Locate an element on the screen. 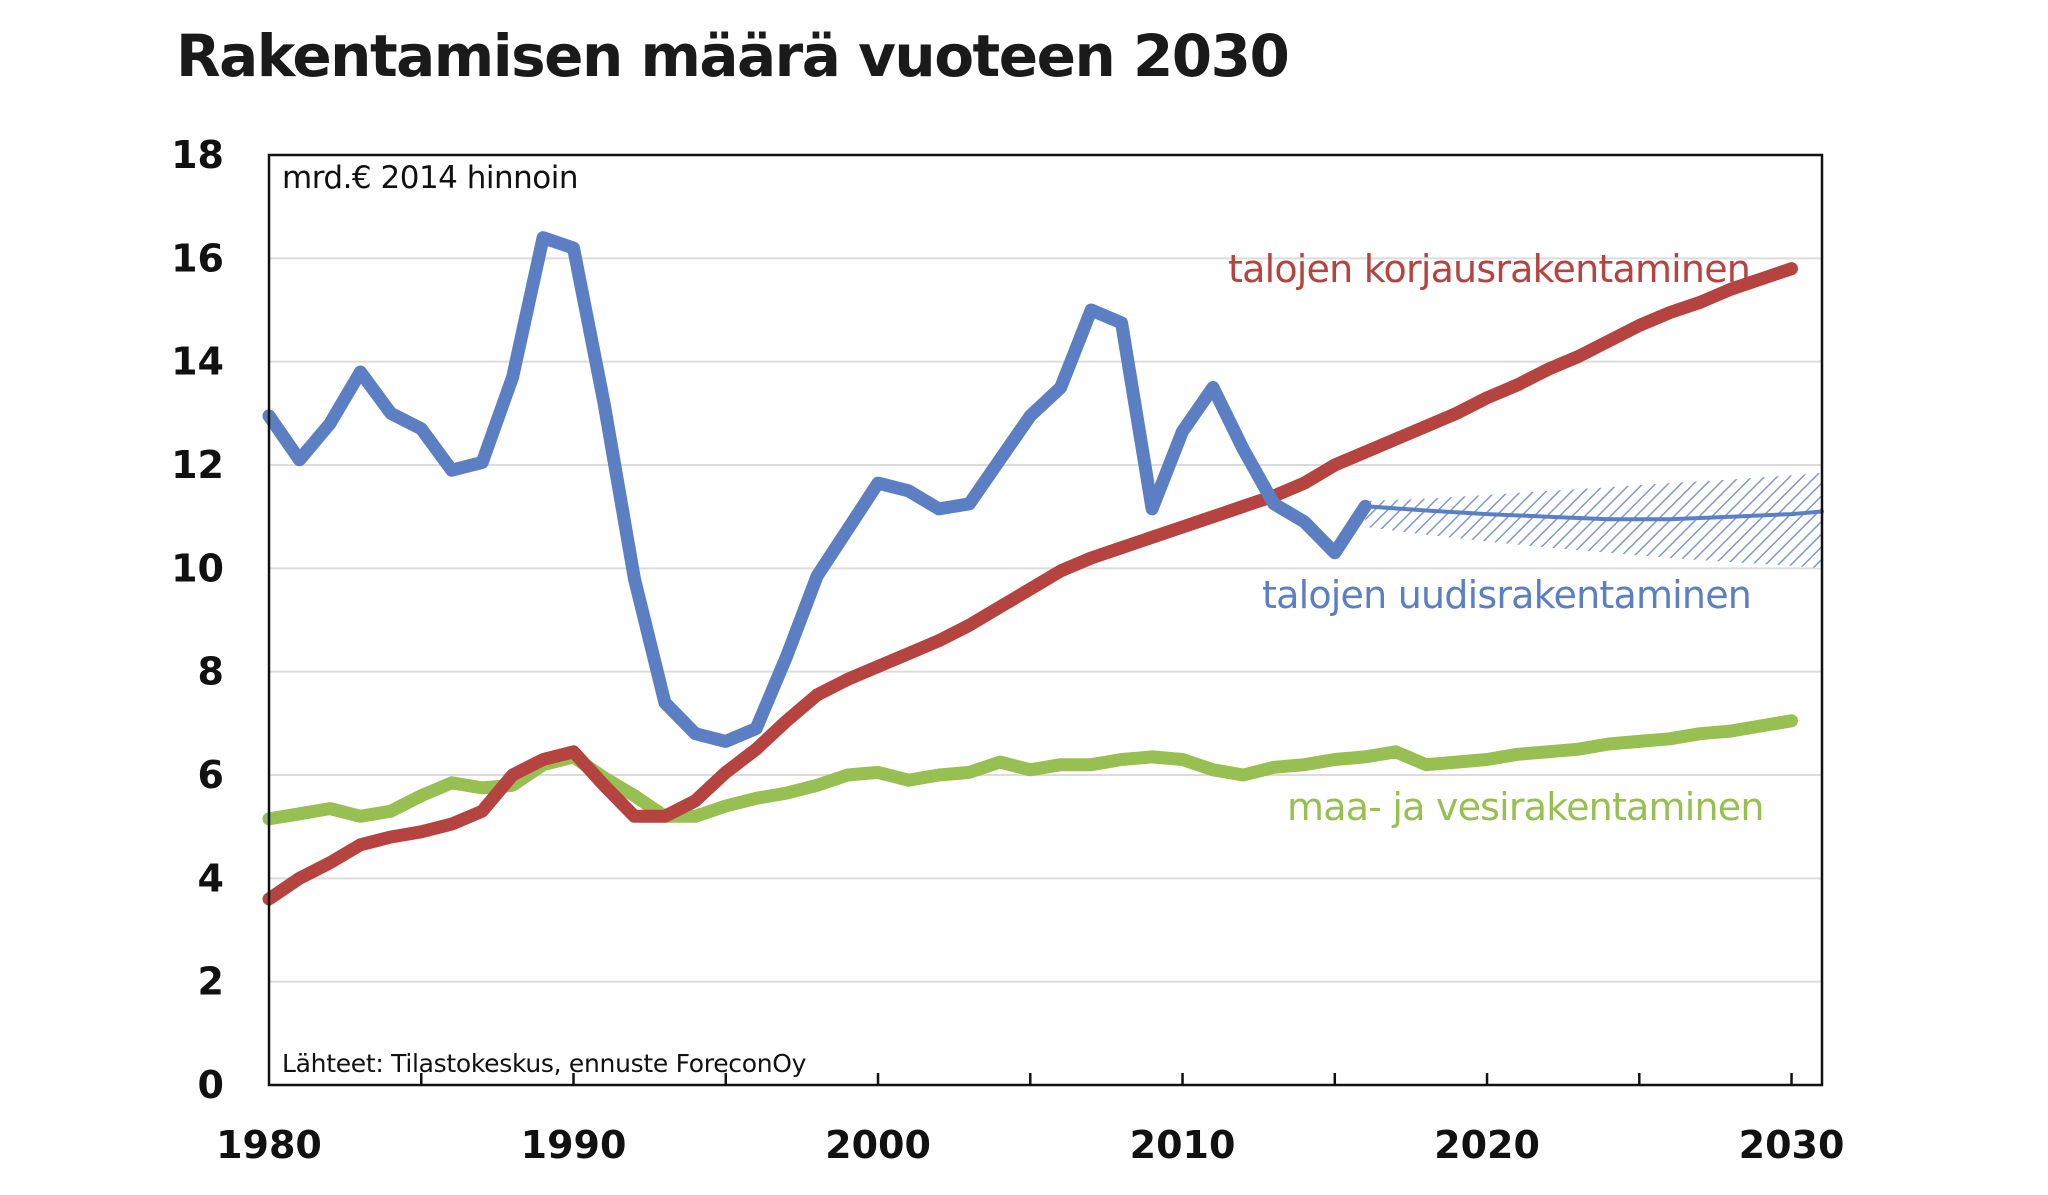 The image size is (2048, 1195). x-tick-label-2030: 2030 is located at coordinates (1792, 1145).